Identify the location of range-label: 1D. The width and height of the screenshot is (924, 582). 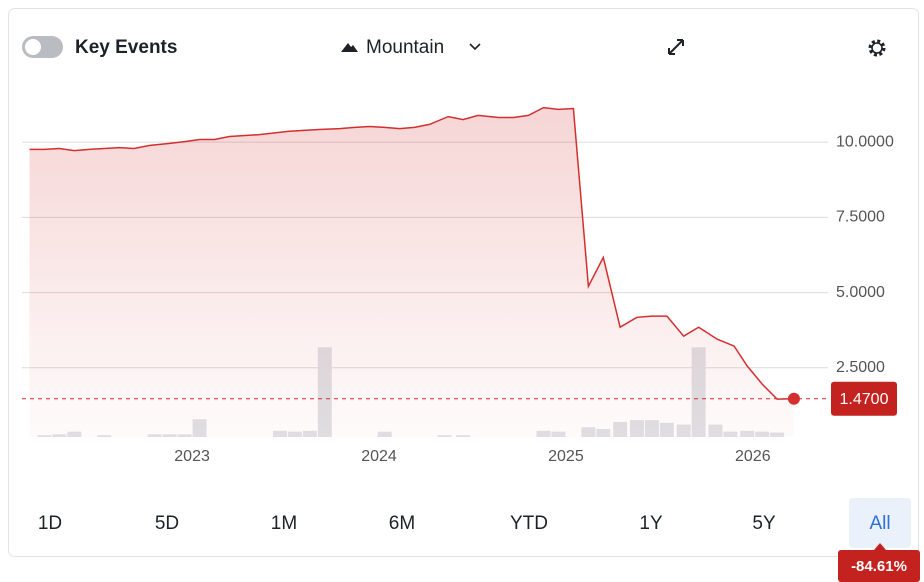
(50, 523).